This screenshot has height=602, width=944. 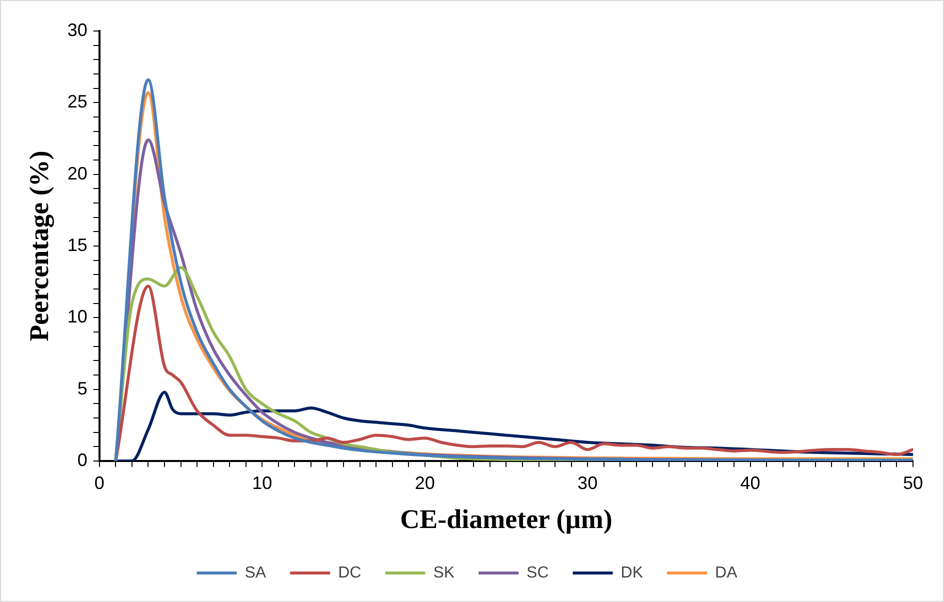 I want to click on x-tick-label: 20, so click(x=424, y=482).